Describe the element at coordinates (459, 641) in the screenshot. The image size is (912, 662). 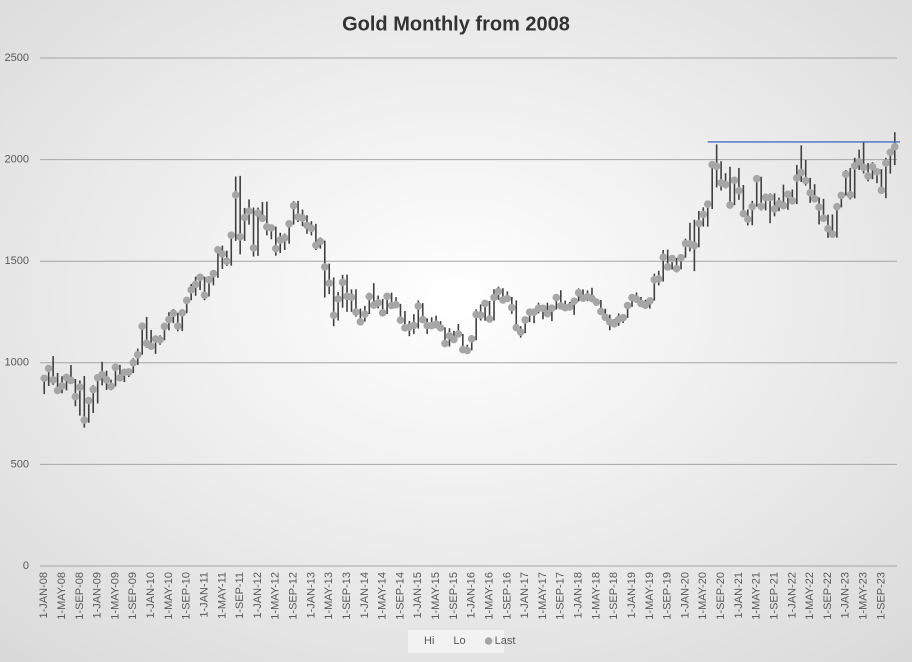
I see `legend-label: Lo` at that location.